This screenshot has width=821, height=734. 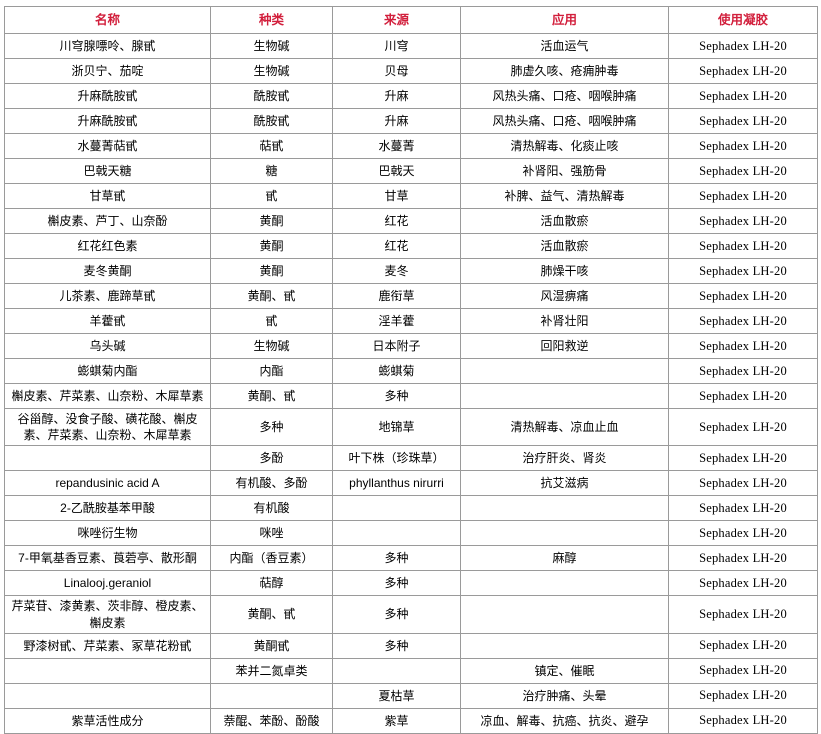 I want to click on cell-source: 贝母, so click(x=396, y=71).